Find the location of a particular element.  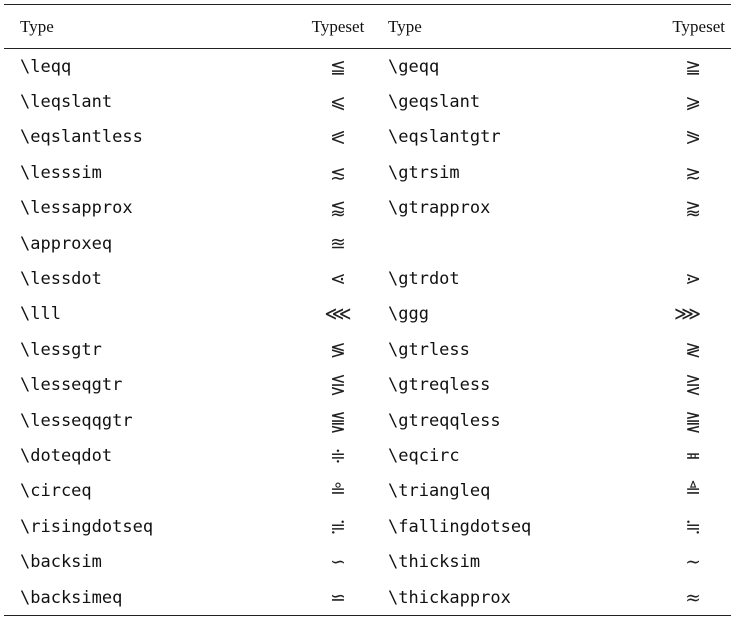

command-left: \risingdotseq is located at coordinates (87, 526).